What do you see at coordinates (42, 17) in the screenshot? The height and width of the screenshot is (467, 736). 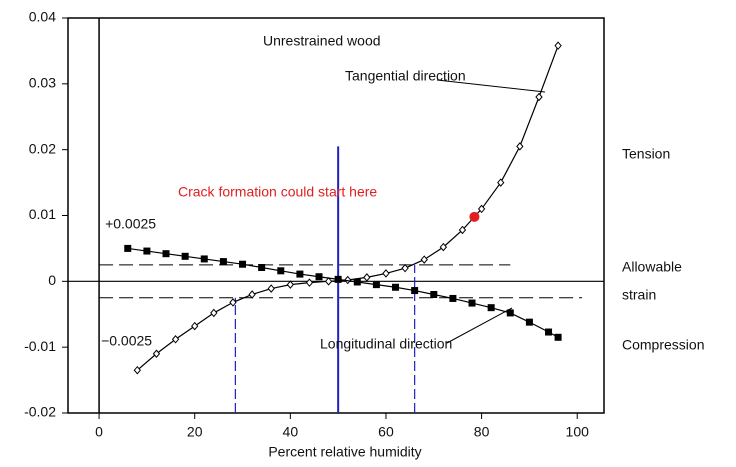 I see `y-tick-label: 0.04` at bounding box center [42, 17].